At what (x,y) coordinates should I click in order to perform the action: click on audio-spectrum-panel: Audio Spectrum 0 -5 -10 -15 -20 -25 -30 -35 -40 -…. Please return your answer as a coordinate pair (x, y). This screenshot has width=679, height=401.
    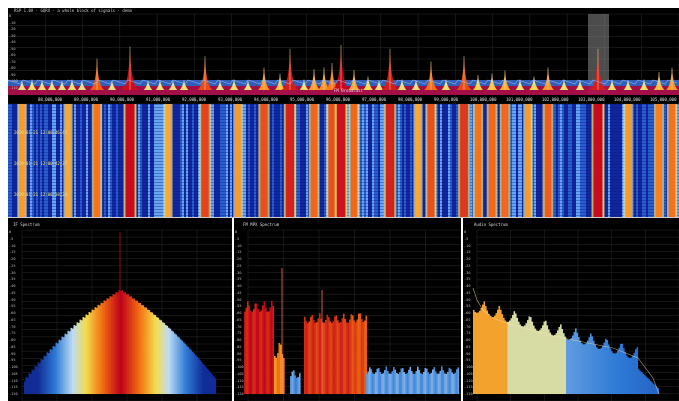
    Looking at the image, I should click on (571, 309).